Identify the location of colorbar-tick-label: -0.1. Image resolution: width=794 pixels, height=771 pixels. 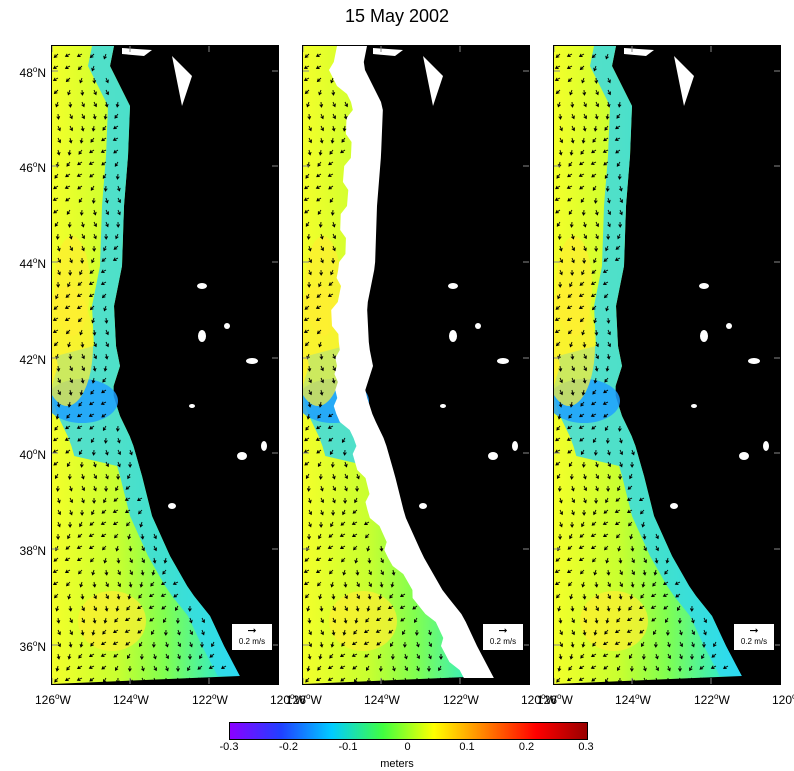
(348, 747).